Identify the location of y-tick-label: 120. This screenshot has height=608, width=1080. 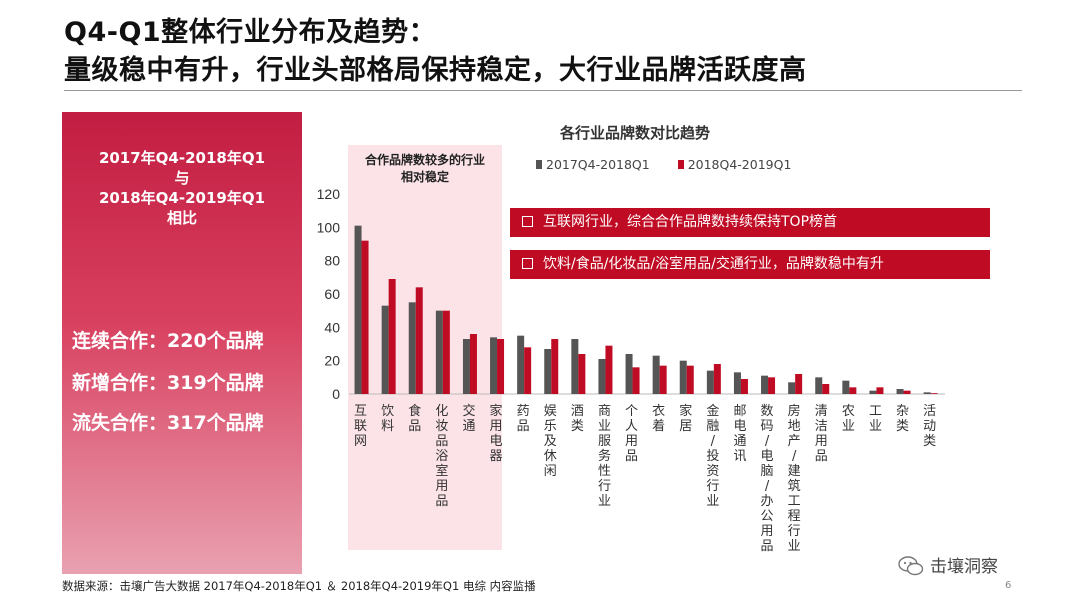
(329, 194).